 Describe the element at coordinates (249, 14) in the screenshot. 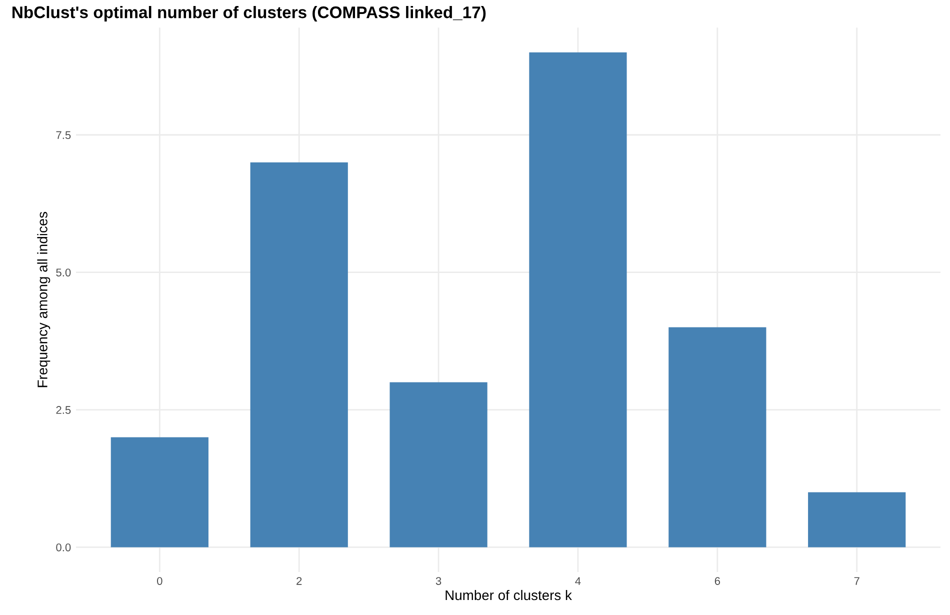

I see `chart-title: NbClust's optimal number of clusters (COMPASS linked_17)` at that location.